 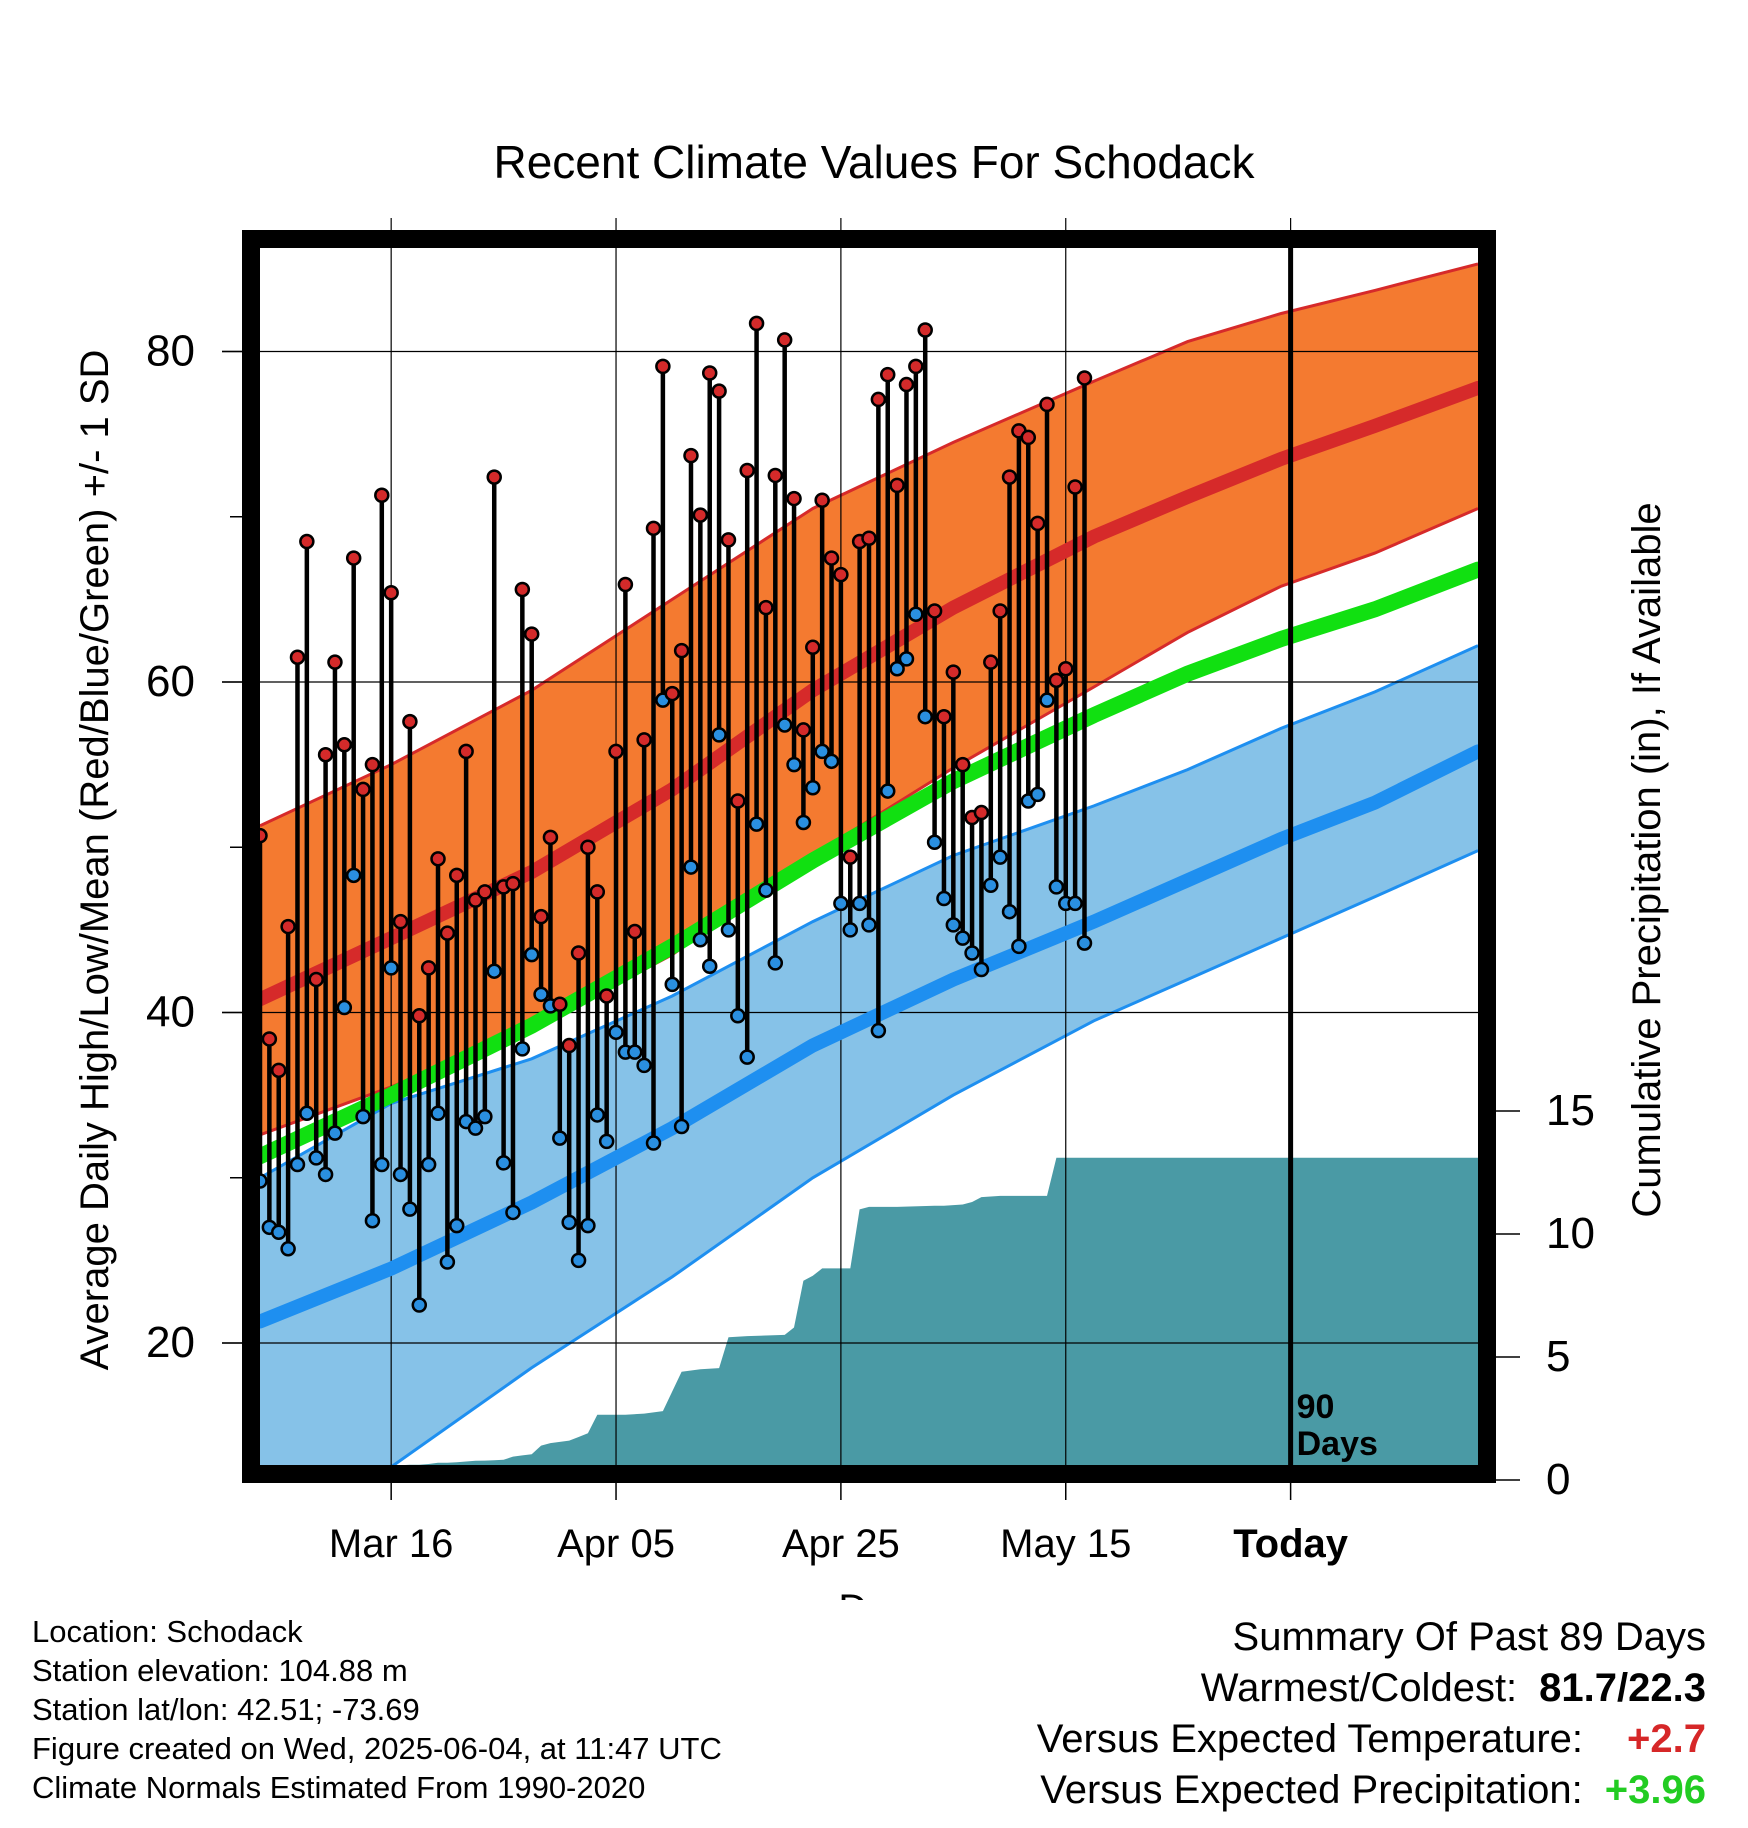 I want to click on y2-tick-label: 10, so click(x=1570, y=1233).